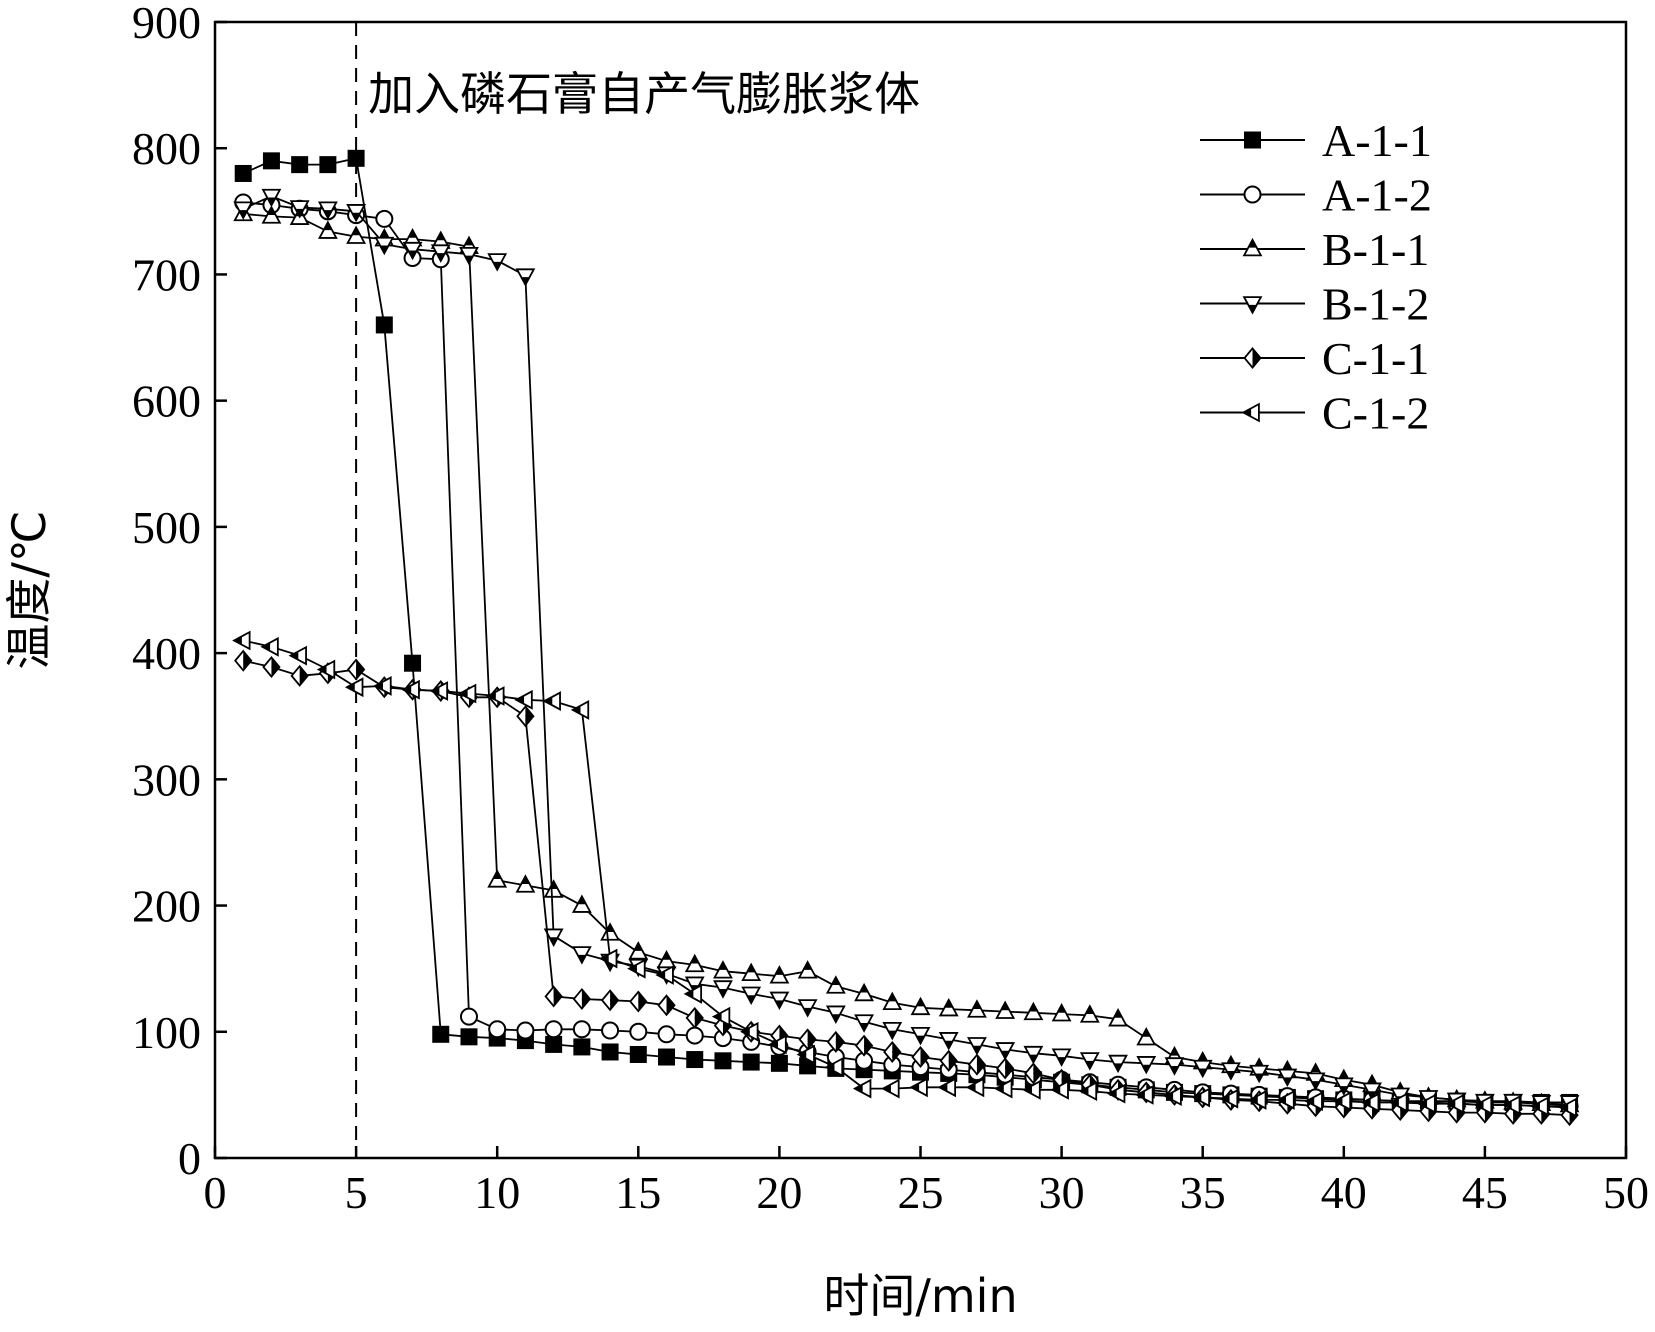 The height and width of the screenshot is (1332, 1655). What do you see at coordinates (1375, 413) in the screenshot?
I see `legend-label: C-1-2` at bounding box center [1375, 413].